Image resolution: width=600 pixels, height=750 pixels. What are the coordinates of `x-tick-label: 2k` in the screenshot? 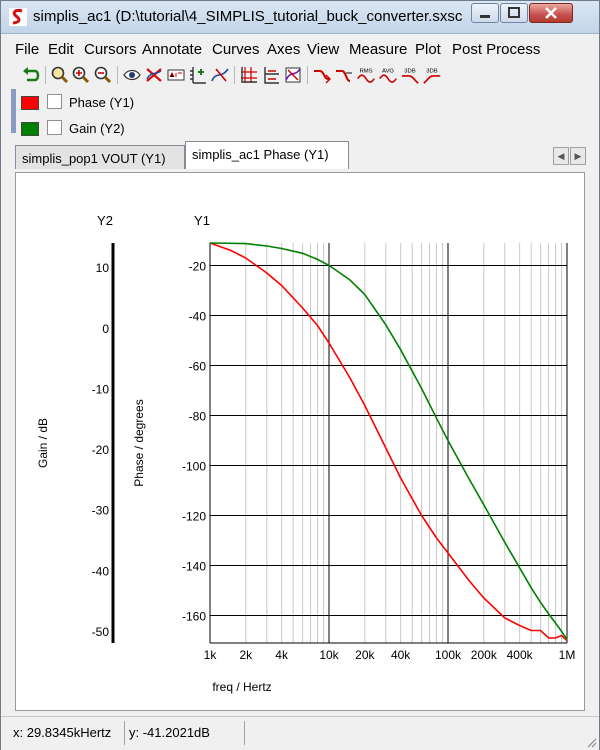 It's located at (246, 655).